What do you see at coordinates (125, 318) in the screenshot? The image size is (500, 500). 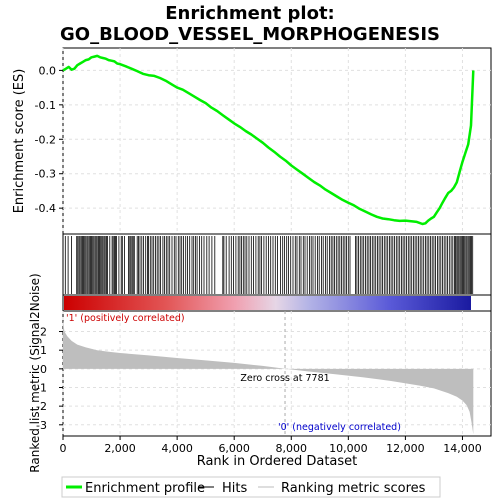 I see `positive-correlation-label: '1' (positively correlated)` at bounding box center [125, 318].